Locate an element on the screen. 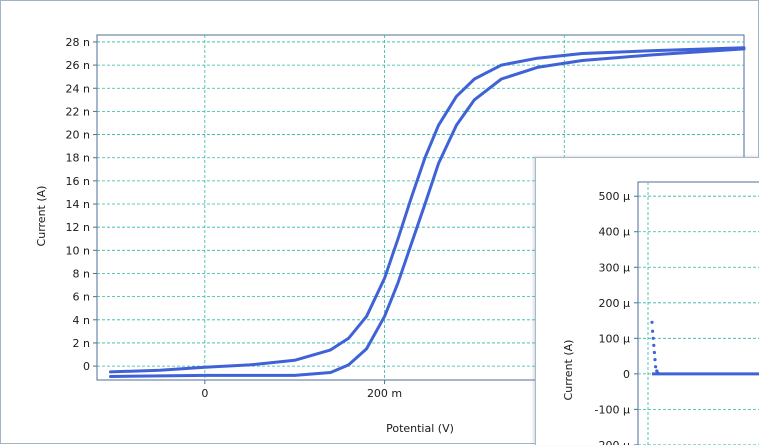 Image resolution: width=759 pixels, height=447 pixels. inset-y-tick-label: 200 µ is located at coordinates (615, 303).